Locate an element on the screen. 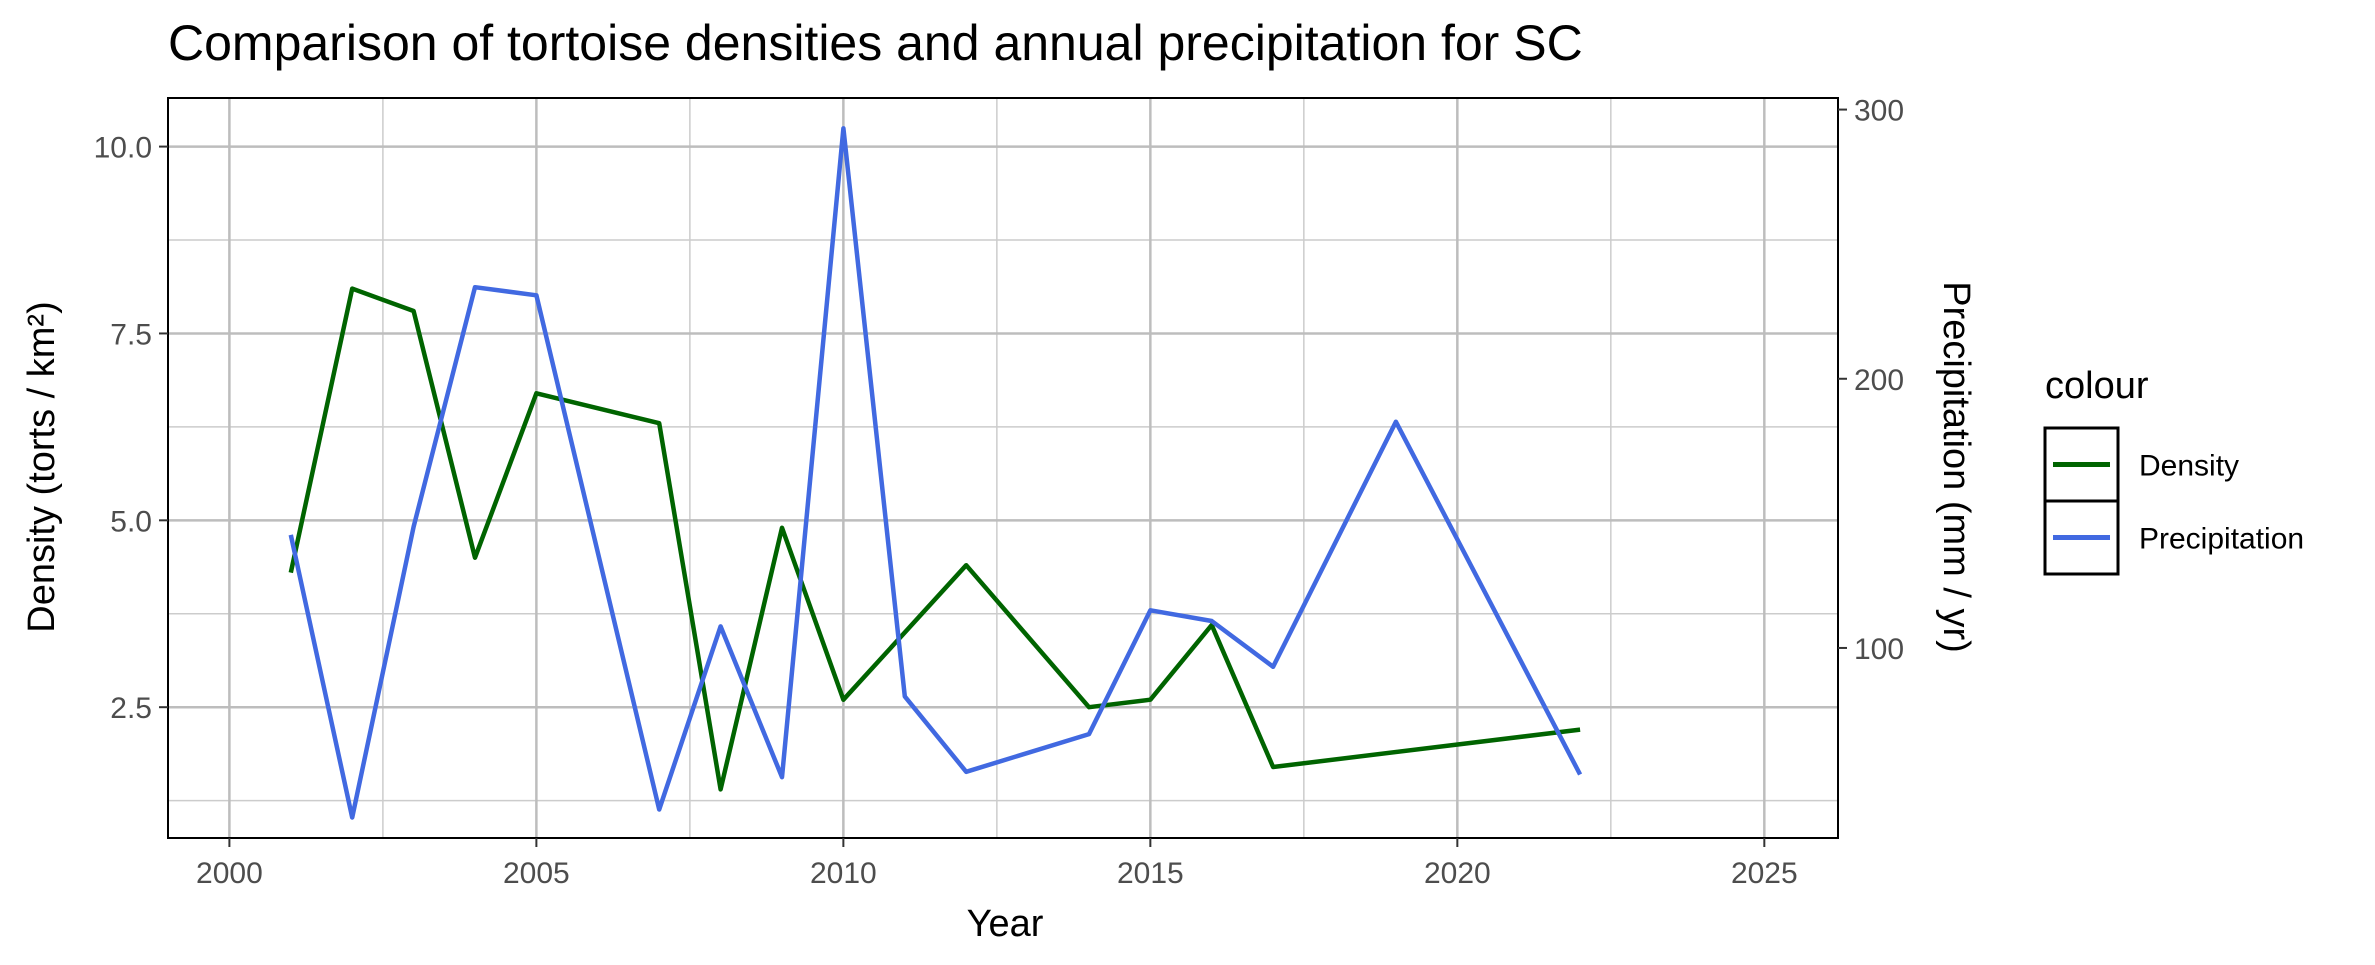 The width and height of the screenshot is (2375, 965). x-tick-label: 2000 is located at coordinates (229, 873).